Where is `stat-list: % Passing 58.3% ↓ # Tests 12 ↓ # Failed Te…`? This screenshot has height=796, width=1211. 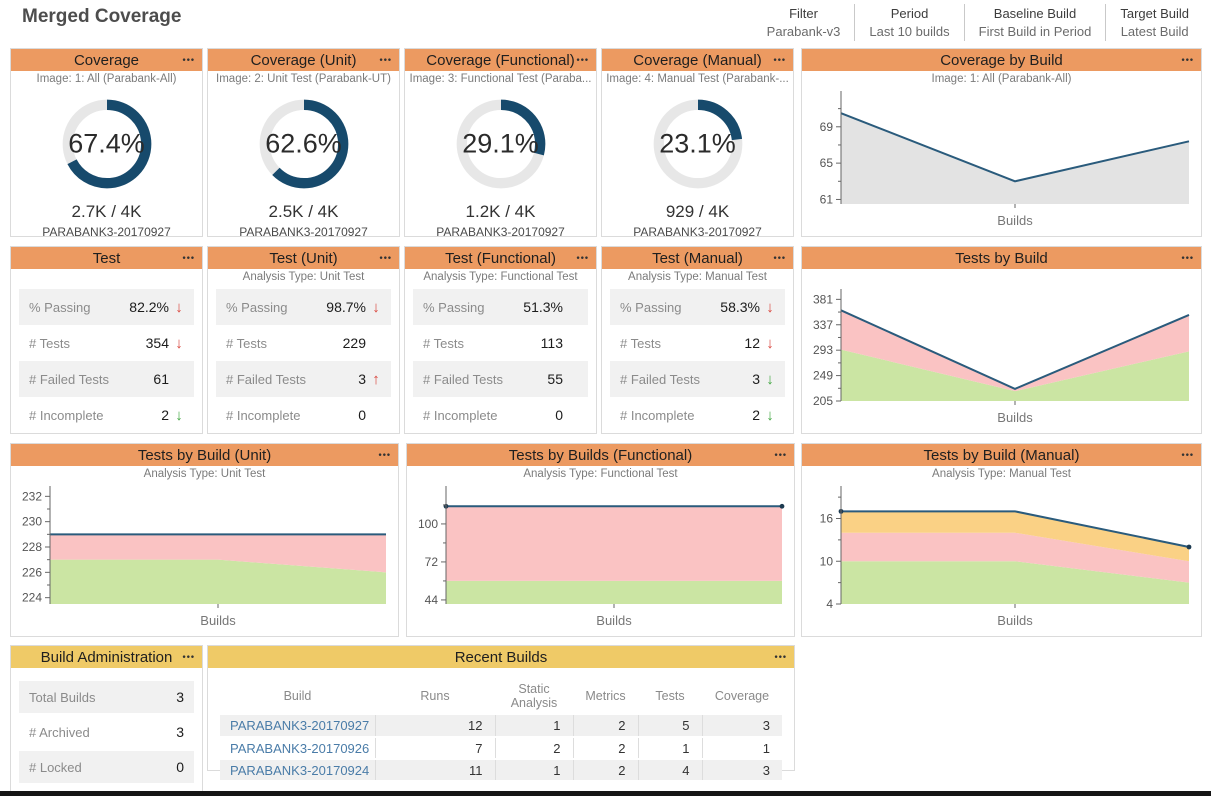
stat-list: % Passing 58.3% ↓ # Tests 12 ↓ # Failed Te… is located at coordinates (697, 359).